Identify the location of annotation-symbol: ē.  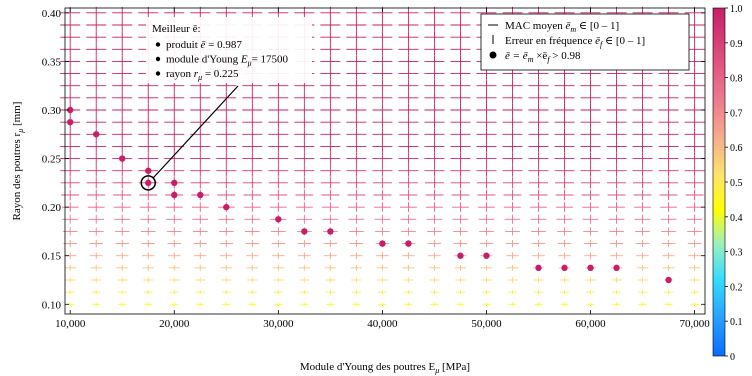
(203, 45).